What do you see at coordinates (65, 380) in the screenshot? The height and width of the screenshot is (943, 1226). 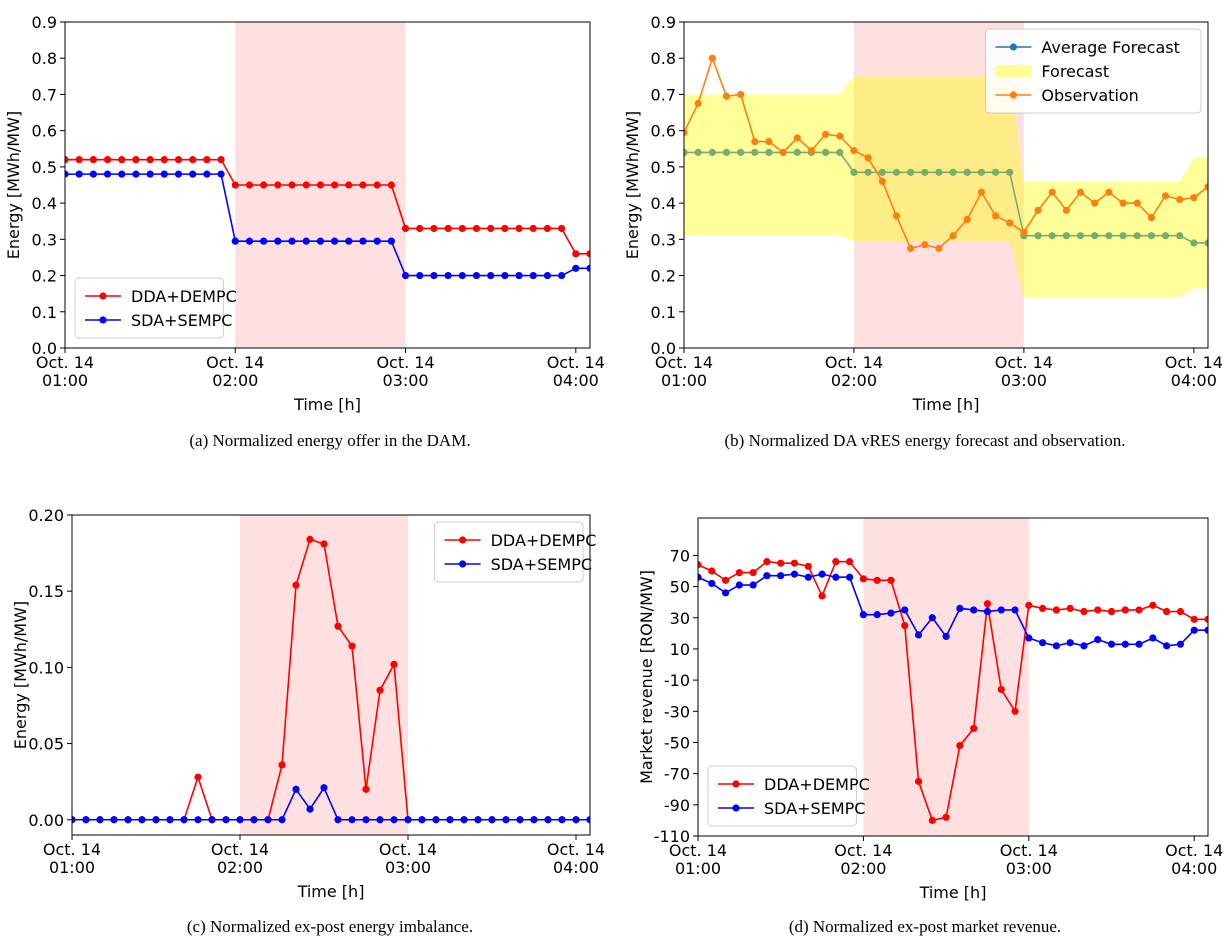 I see `x-tick-label: 01:00` at bounding box center [65, 380].